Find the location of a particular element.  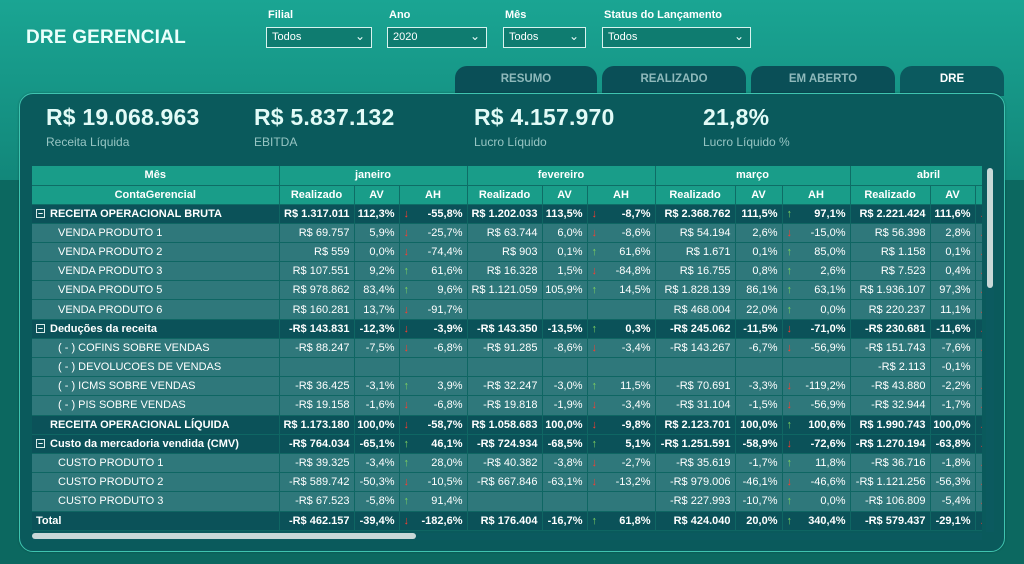

filter-mes-select: Todos ⌄ is located at coordinates (544, 37).